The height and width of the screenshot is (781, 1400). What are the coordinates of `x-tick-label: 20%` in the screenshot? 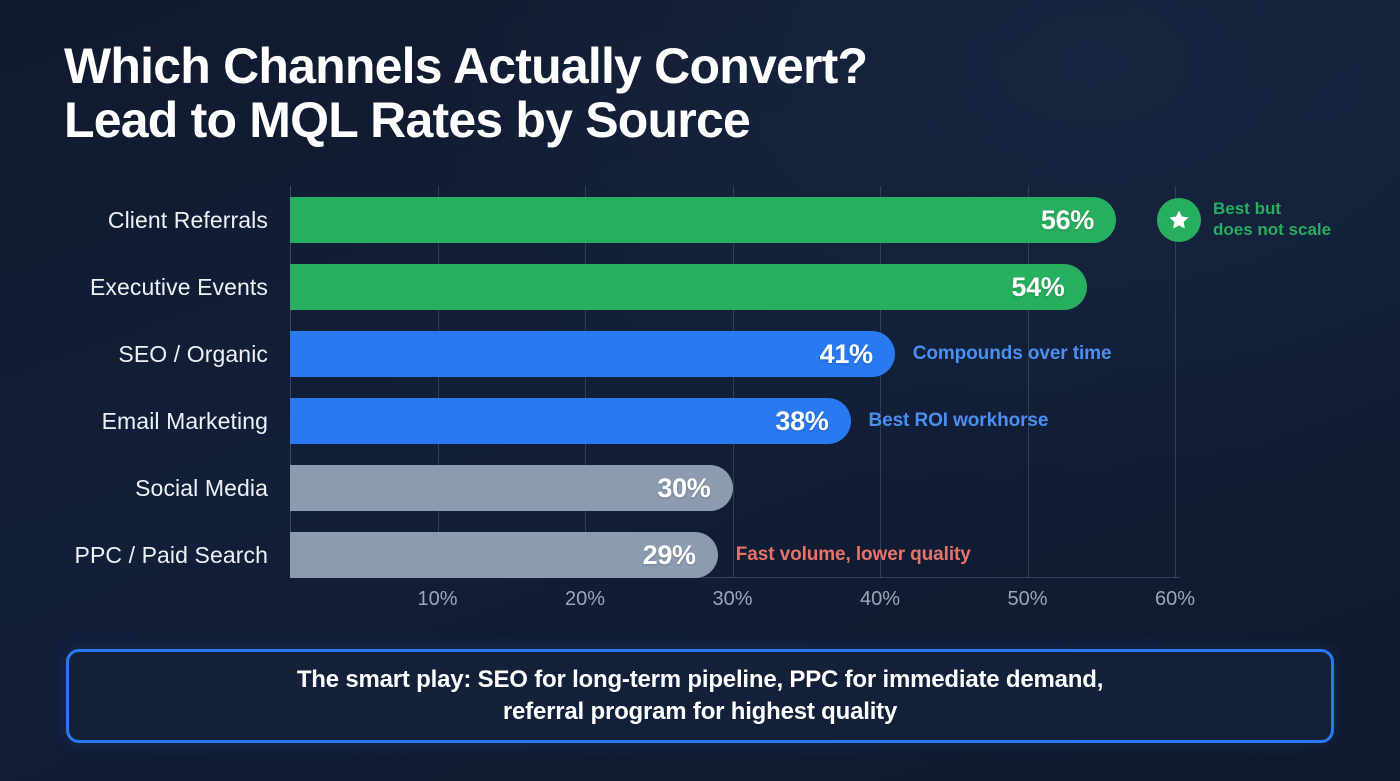 It's located at (585, 599).